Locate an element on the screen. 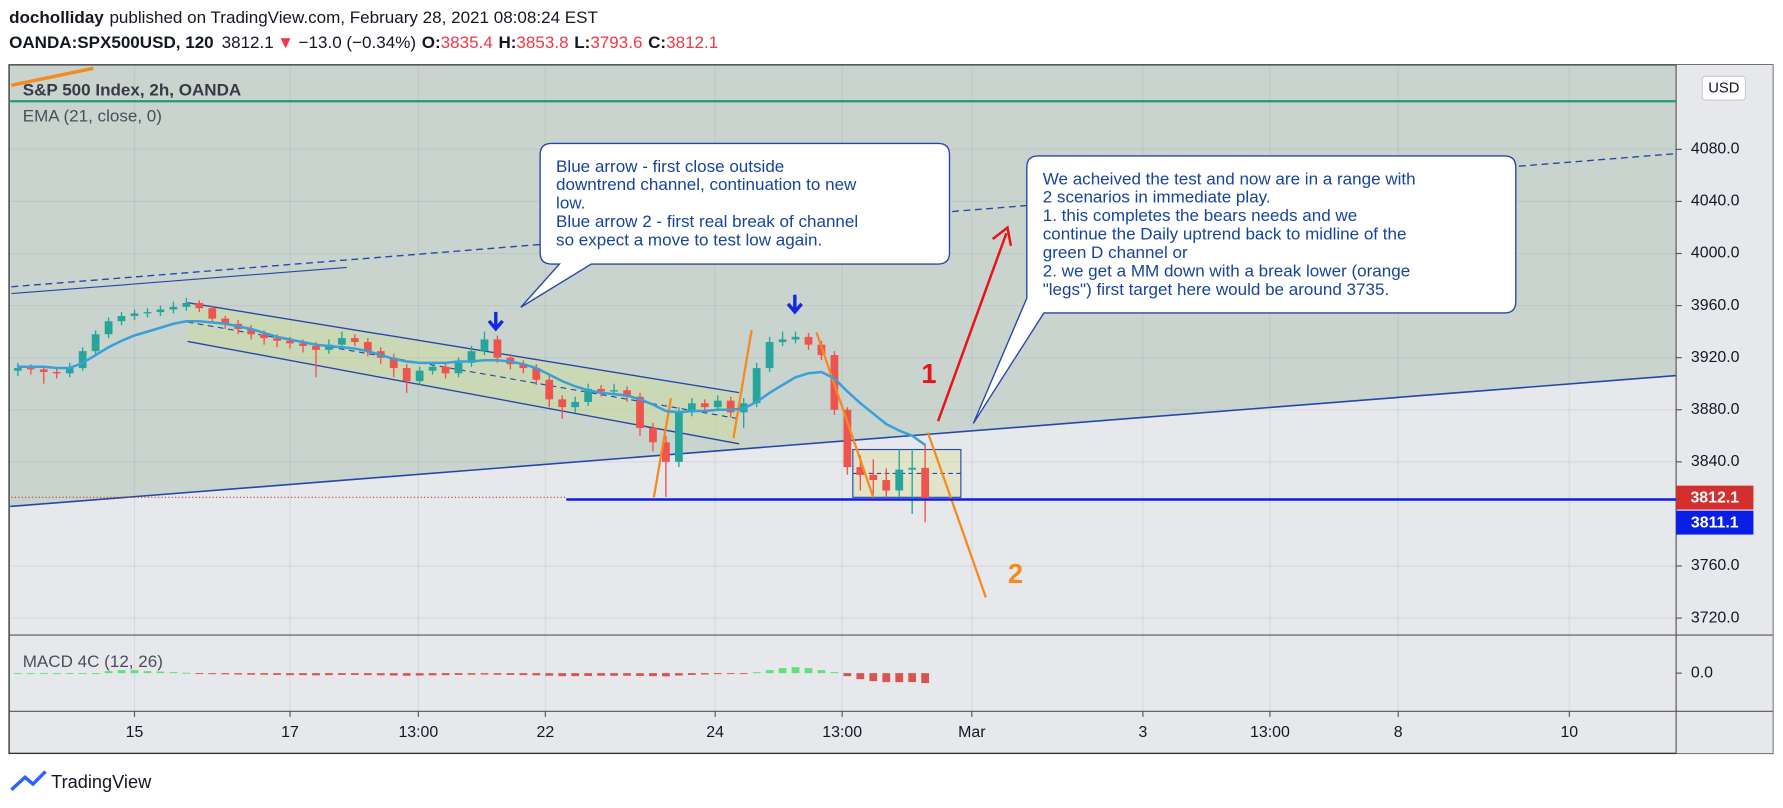 The width and height of the screenshot is (1783, 808). down-channel-bottom is located at coordinates (463, 392).